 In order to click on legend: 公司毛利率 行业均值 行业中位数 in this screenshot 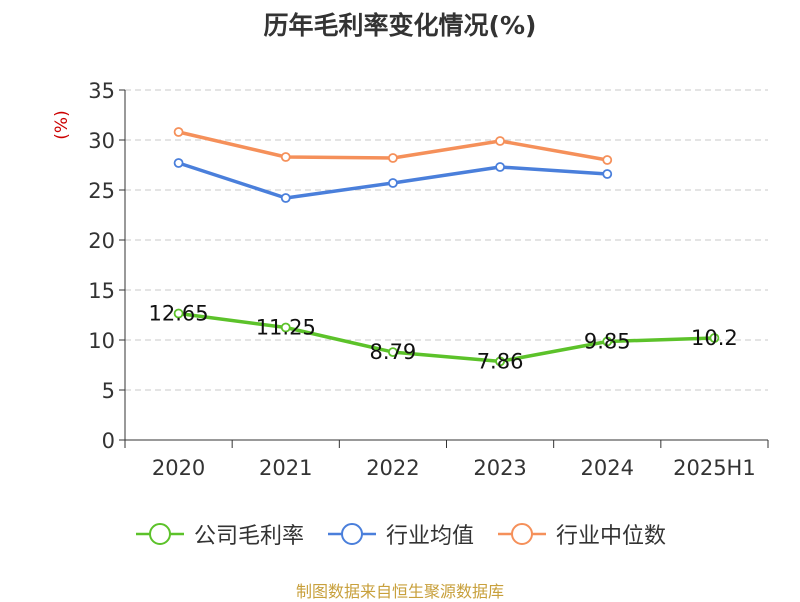, I will do `click(400, 534)`.